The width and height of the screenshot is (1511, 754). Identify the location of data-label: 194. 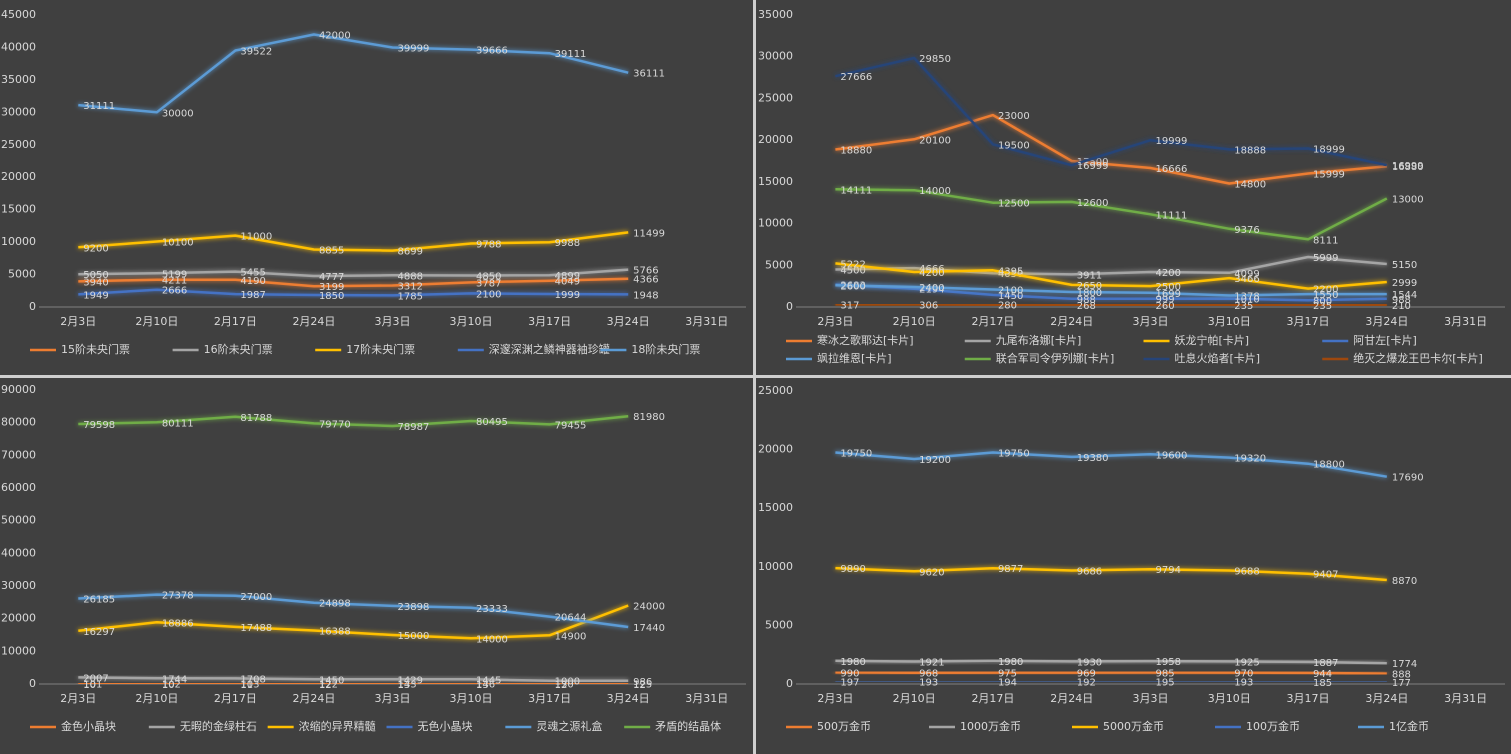
(1007, 683).